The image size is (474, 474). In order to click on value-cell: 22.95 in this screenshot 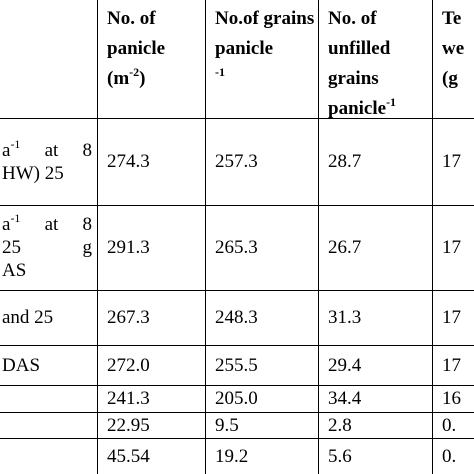, I will do `click(155, 425)`.